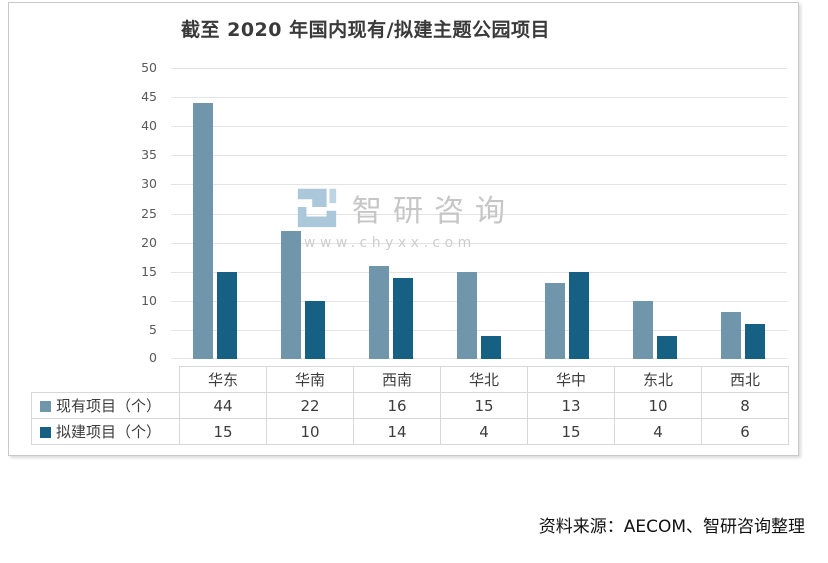 Image resolution: width=828 pixels, height=563 pixels. I want to click on bar-planned-华中, so click(579, 315).